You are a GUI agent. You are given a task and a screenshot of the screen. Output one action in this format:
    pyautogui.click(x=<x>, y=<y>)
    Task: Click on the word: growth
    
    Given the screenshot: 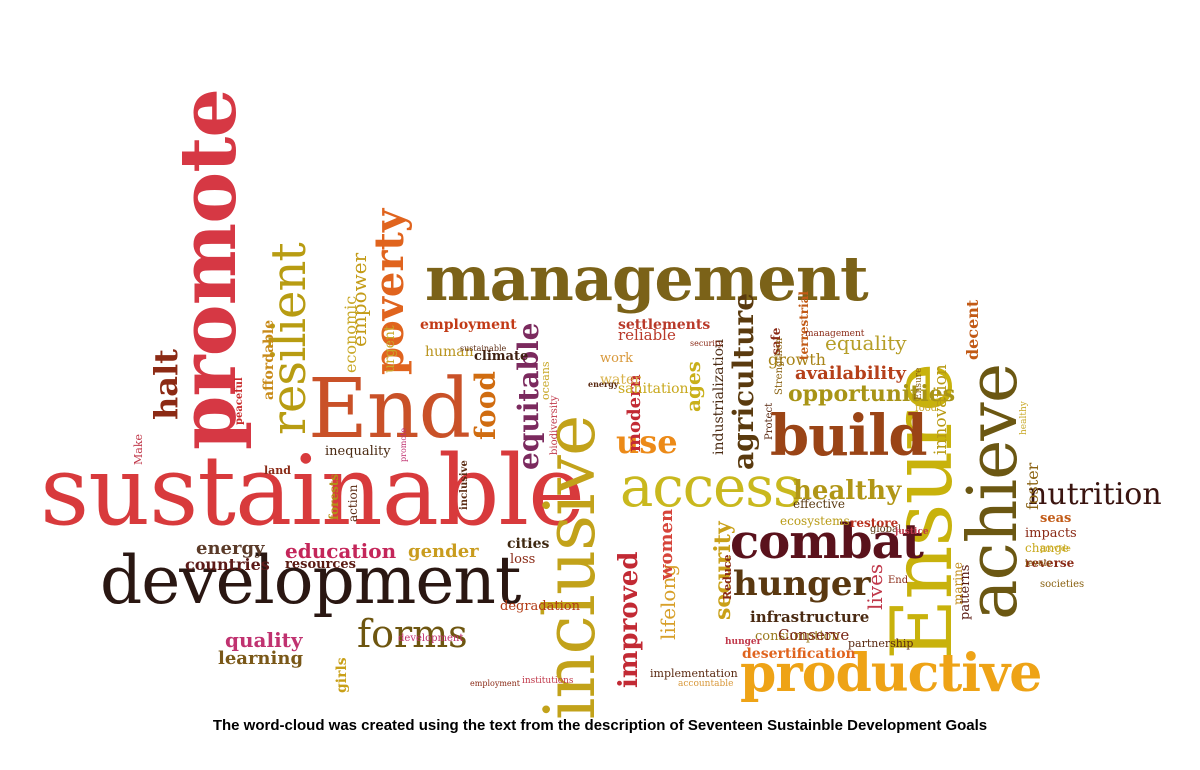 What is the action you would take?
    pyautogui.click(x=797, y=359)
    